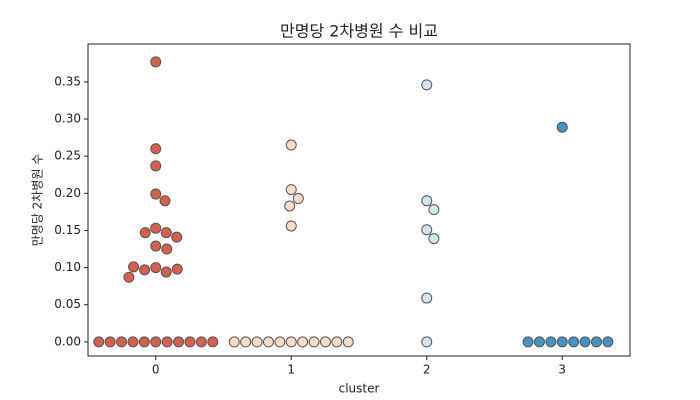  What do you see at coordinates (562, 370) in the screenshot?
I see `x-tick-label: 3` at bounding box center [562, 370].